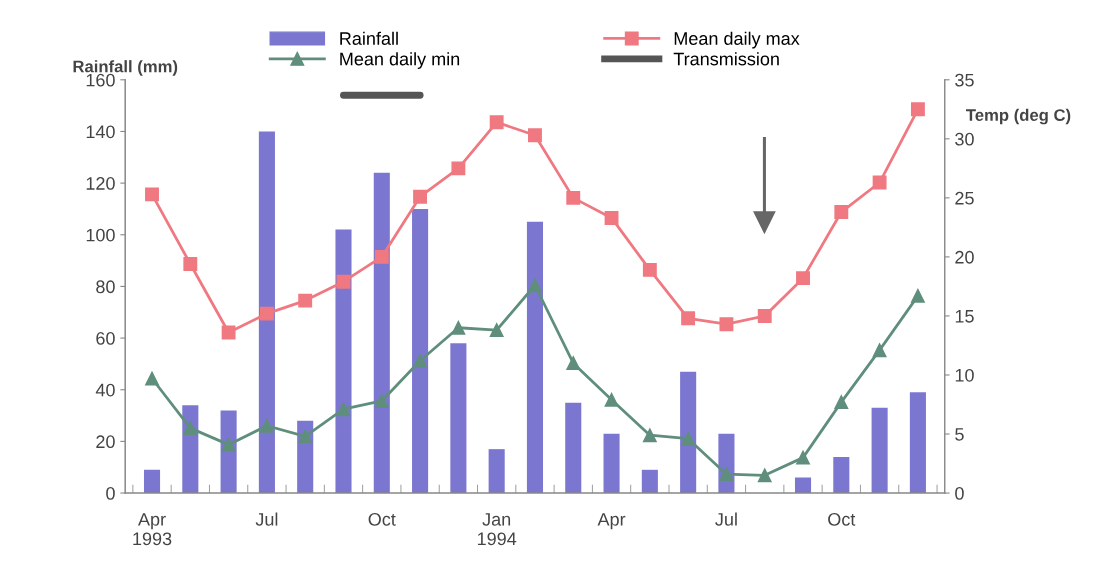 Image resolution: width=1118 pixels, height=570 pixels. What do you see at coordinates (964, 80) in the screenshot?
I see `y2-tick-label: 35` at bounding box center [964, 80].